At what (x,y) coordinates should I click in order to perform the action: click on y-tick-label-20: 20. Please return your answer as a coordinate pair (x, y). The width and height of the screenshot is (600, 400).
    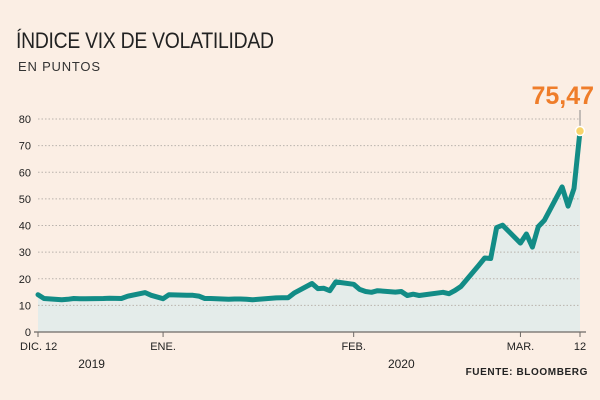
    Looking at the image, I should click on (25, 280).